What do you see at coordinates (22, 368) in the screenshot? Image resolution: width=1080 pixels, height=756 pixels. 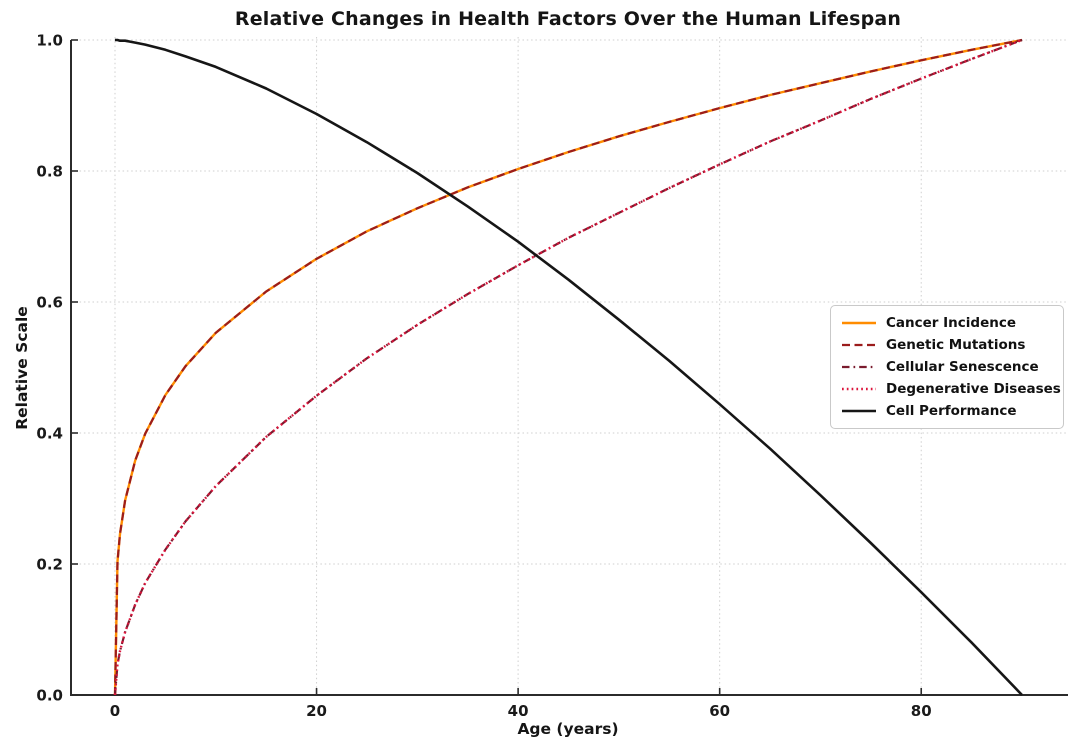 I see `y-axis-label: Relative Scale` at bounding box center [22, 368].